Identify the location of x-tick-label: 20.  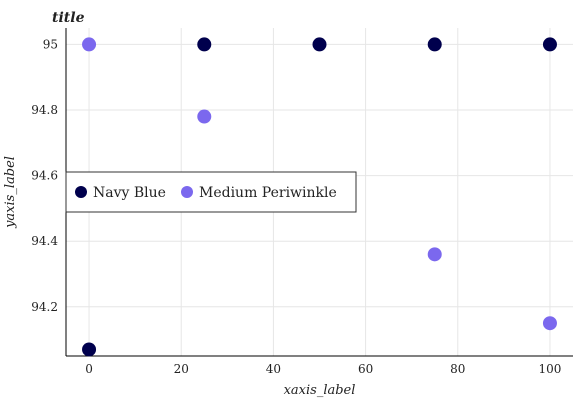
(181, 369).